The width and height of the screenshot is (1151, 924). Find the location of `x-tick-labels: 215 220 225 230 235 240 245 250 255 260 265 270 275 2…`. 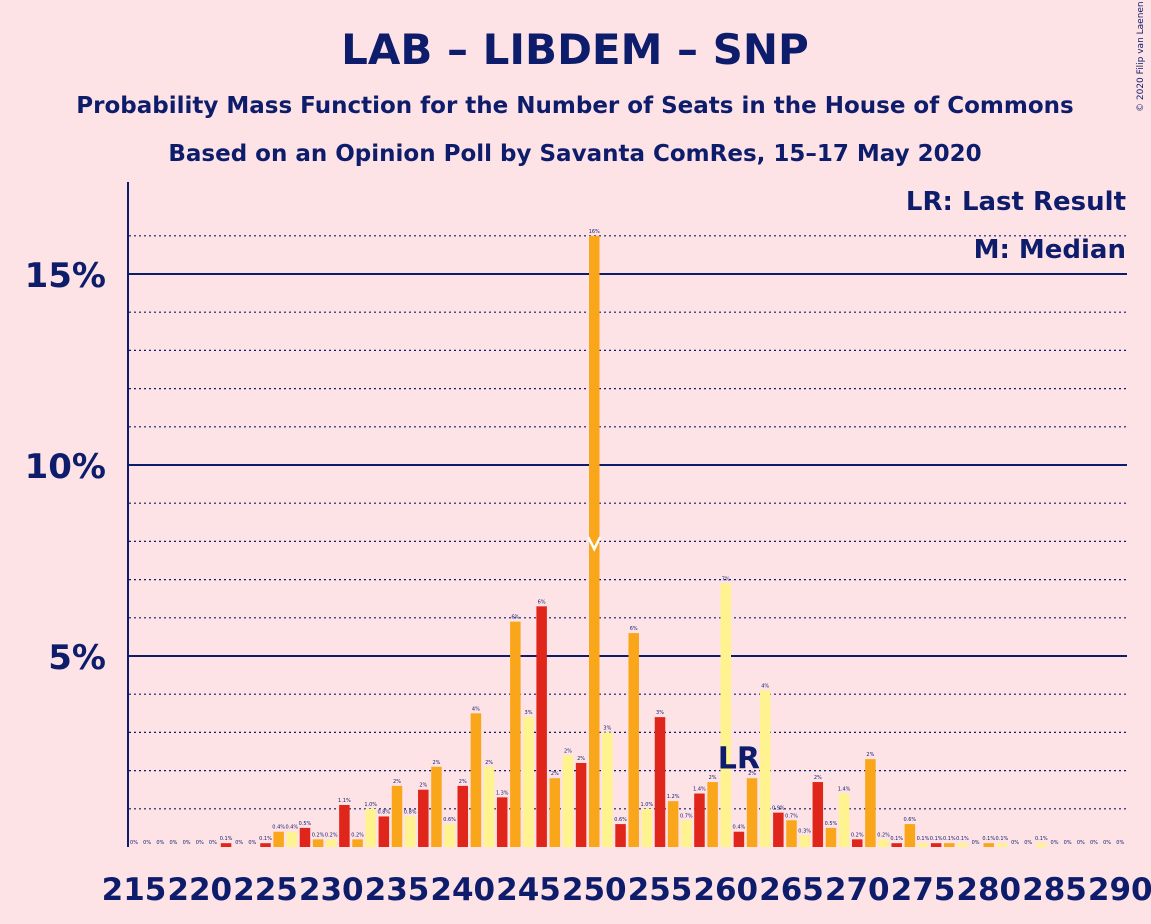

x-tick-labels: 215 220 225 230 235 240 245 250 255 260 265 270 275 2… is located at coordinates (626, 890).